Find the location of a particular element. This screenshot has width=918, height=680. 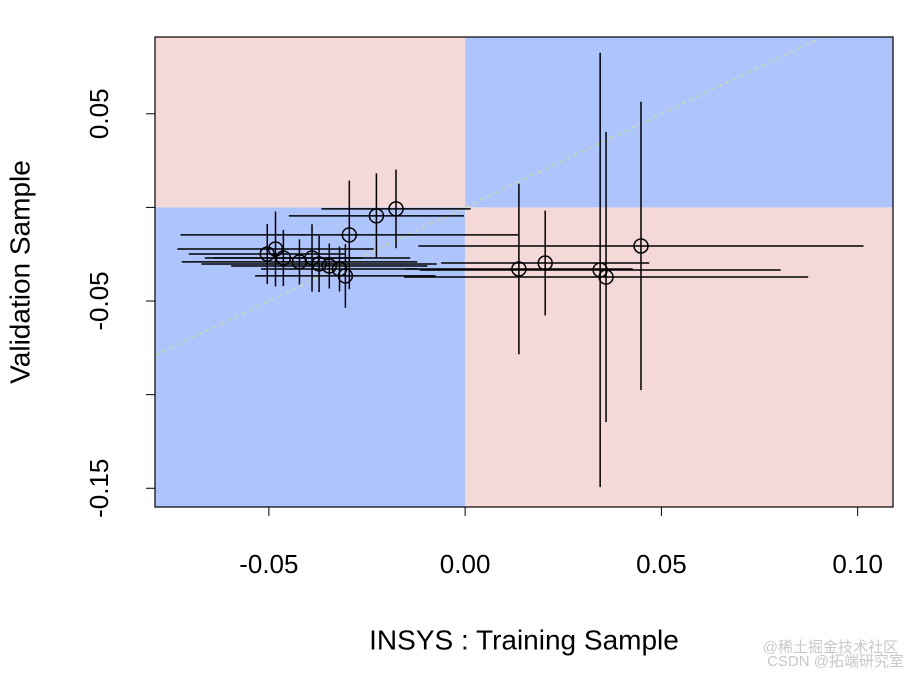

y-tick-label: -0.05 is located at coordinates (99, 300).